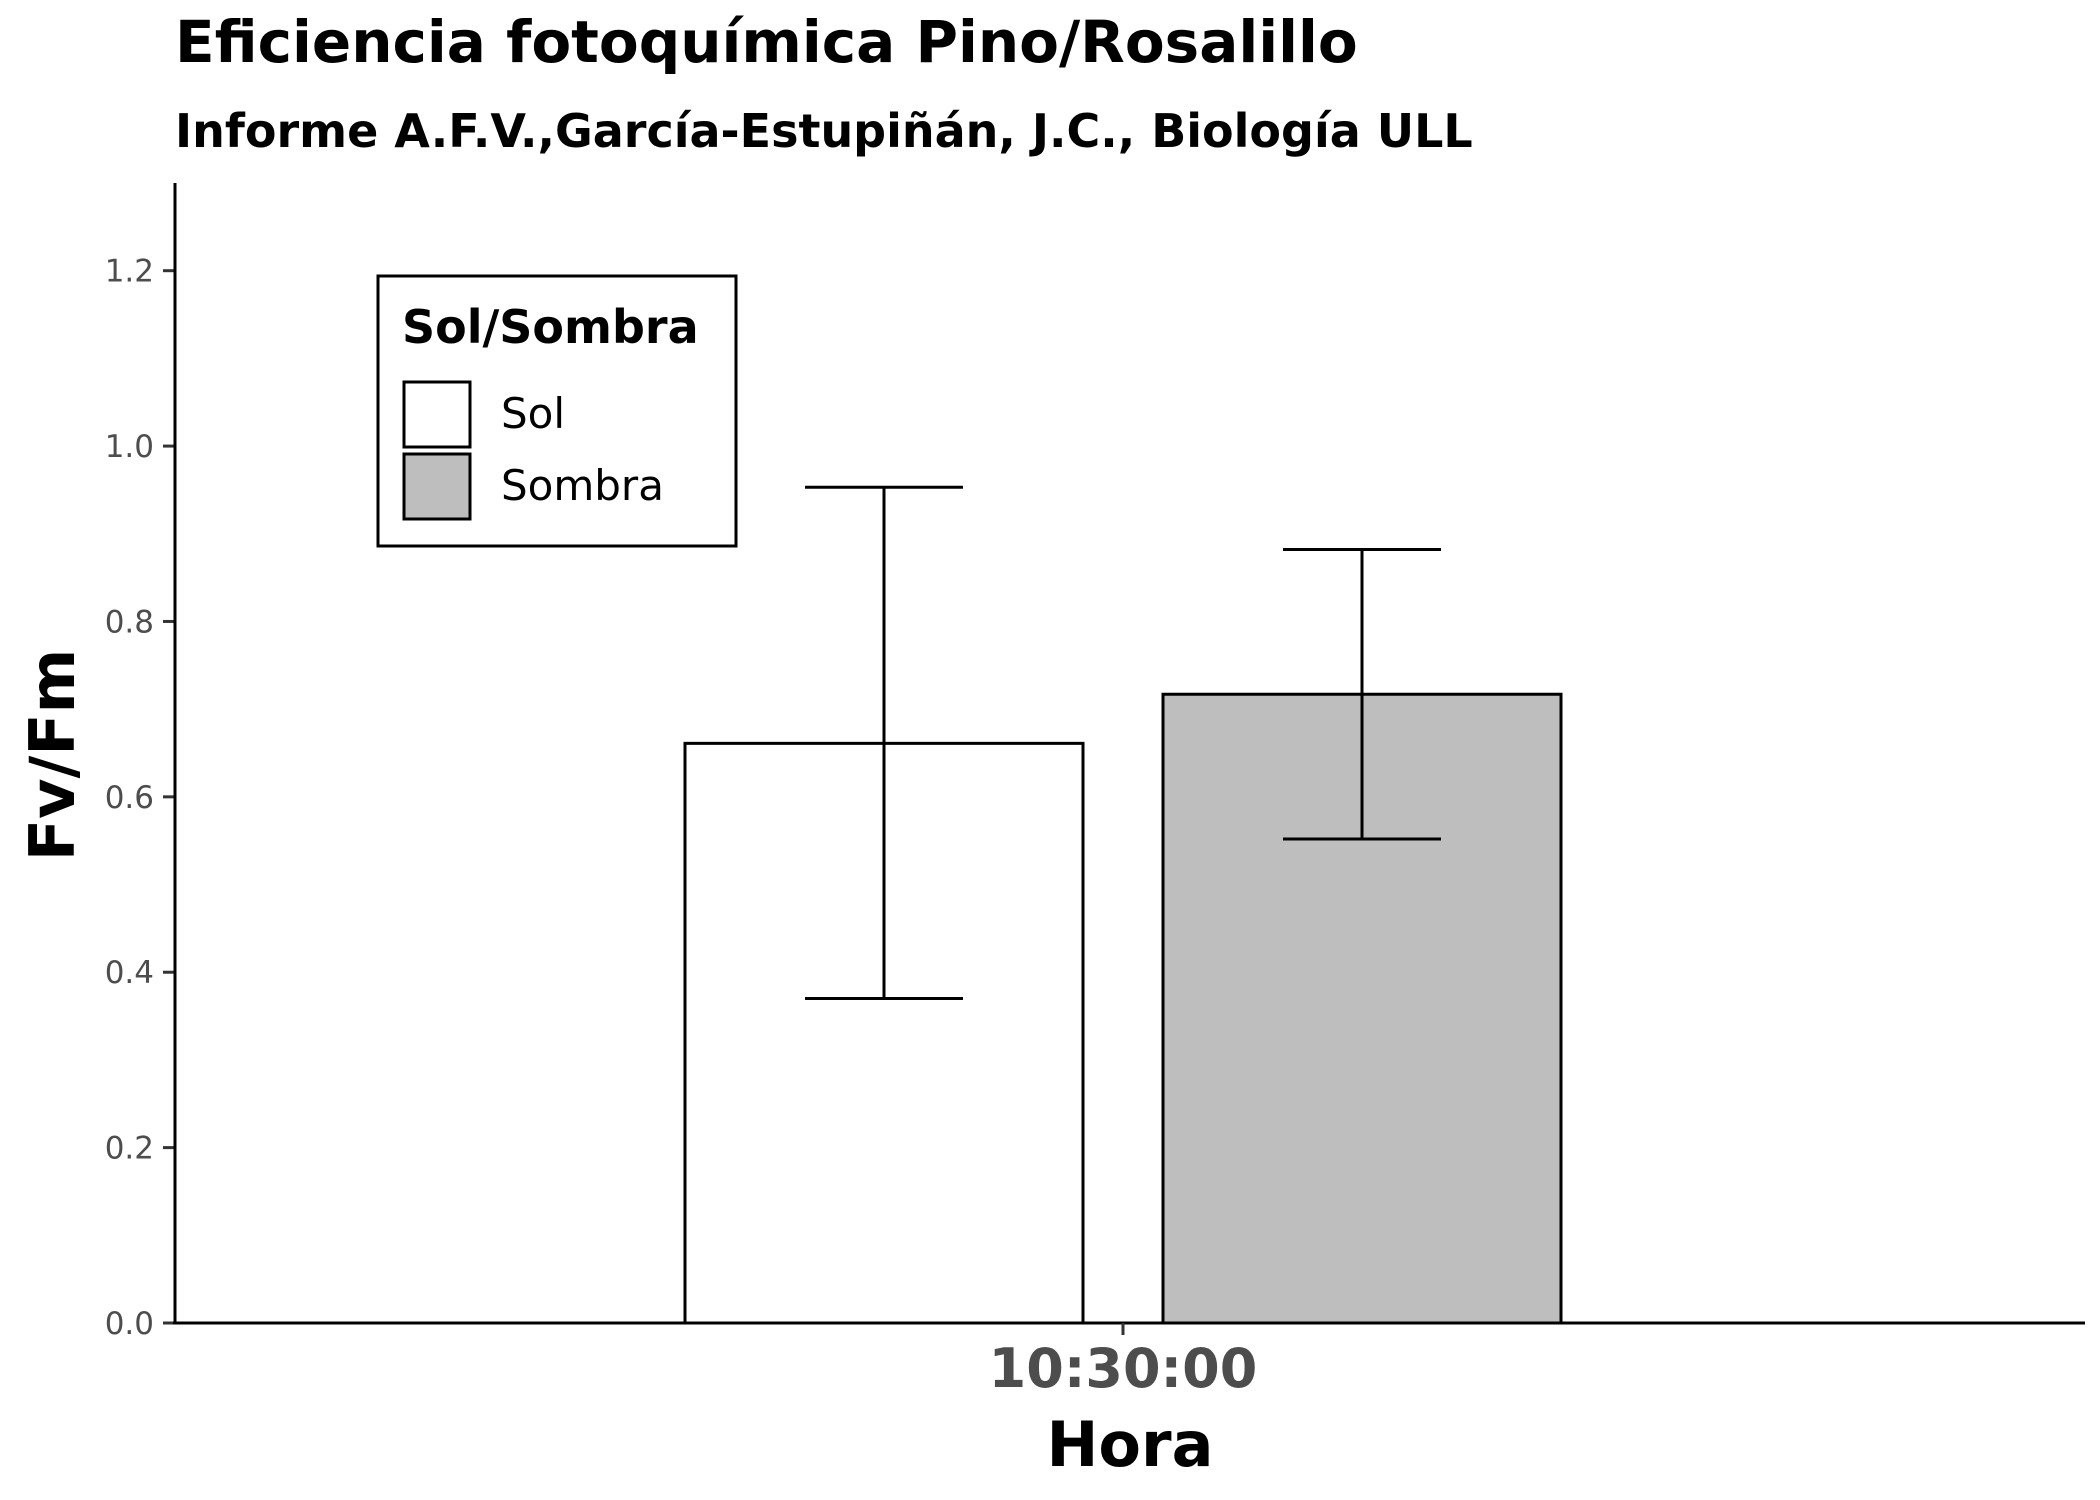 The width and height of the screenshot is (2100, 1500). I want to click on x-axis-title: Hora, so click(1130, 1444).